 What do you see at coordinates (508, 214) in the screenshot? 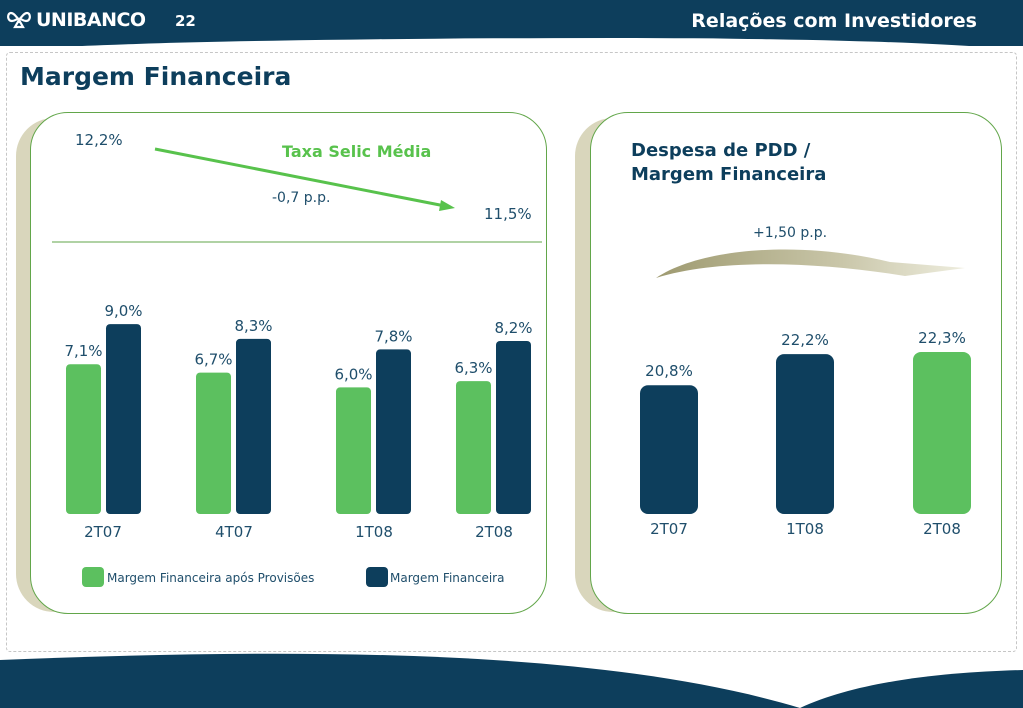
I see `selic-end-value: 11,5%` at bounding box center [508, 214].